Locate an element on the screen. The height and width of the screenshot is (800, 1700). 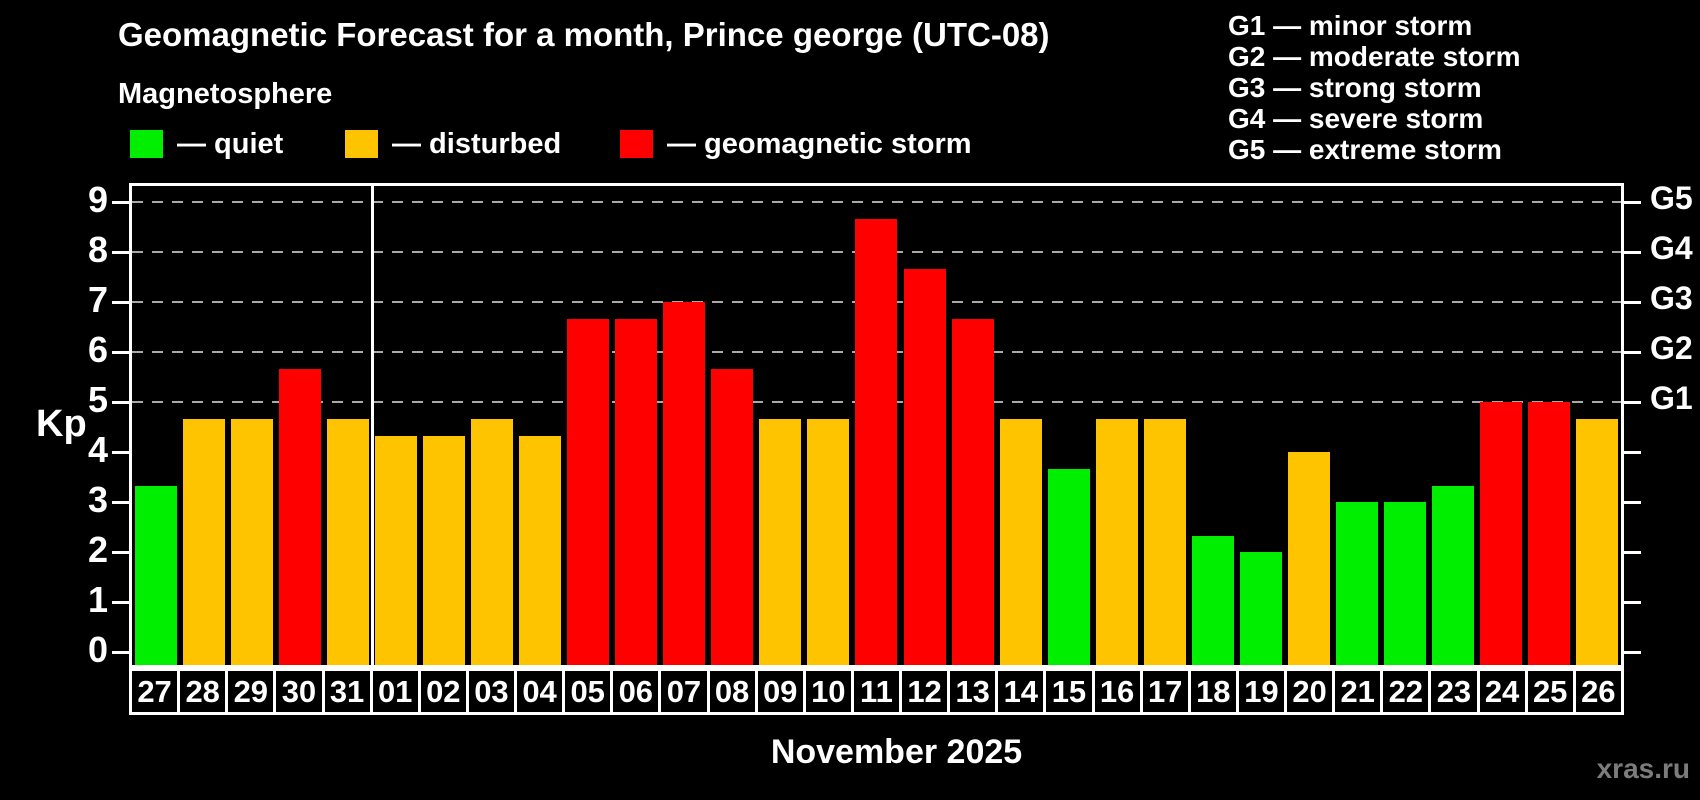
y-tick-label-6: 6 is located at coordinates (97, 349).